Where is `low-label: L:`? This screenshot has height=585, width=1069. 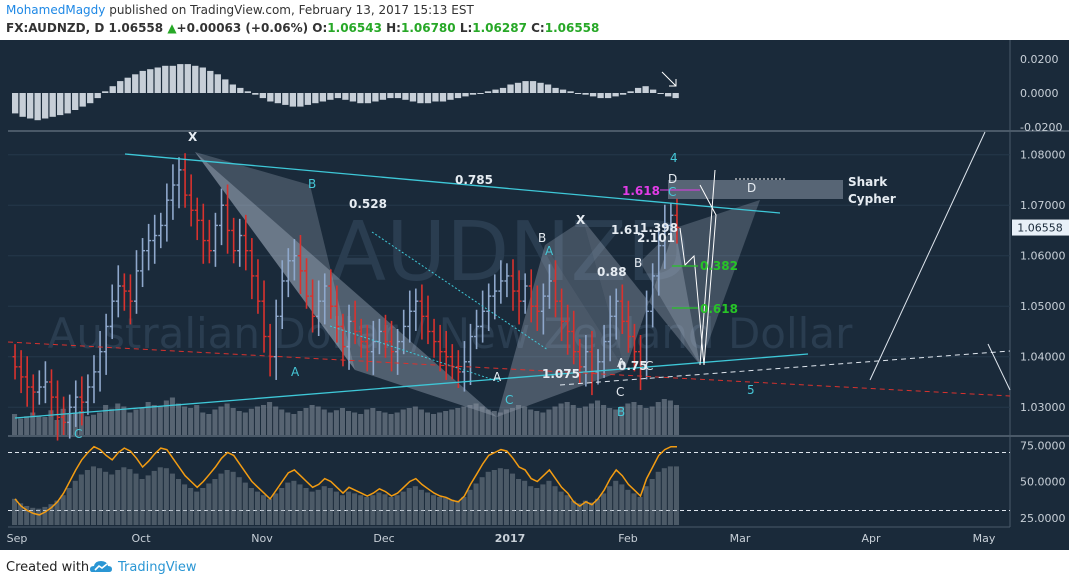
low-label: L: is located at coordinates (466, 28).